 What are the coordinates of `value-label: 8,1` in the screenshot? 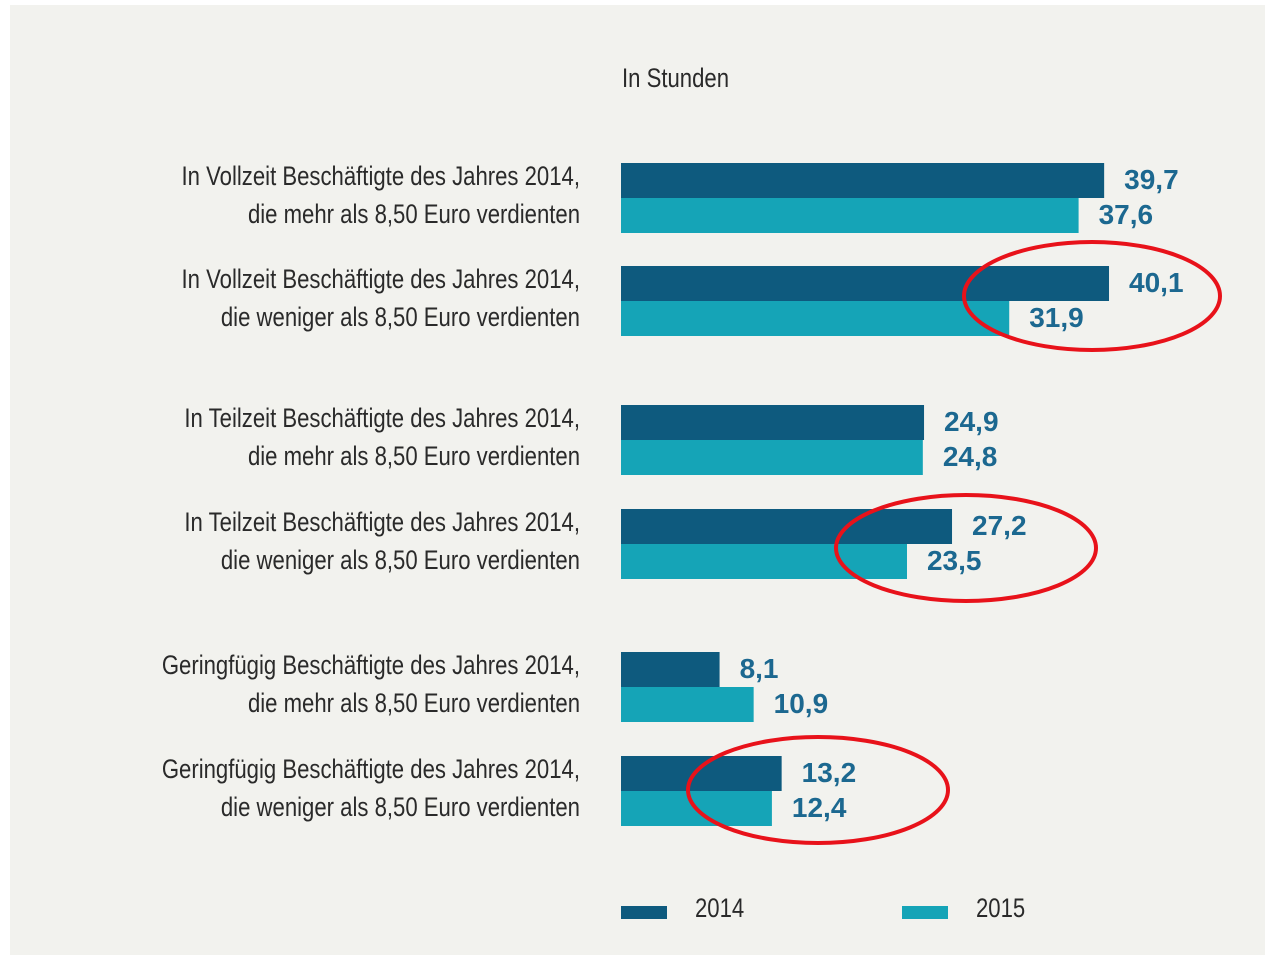 It's located at (759, 668).